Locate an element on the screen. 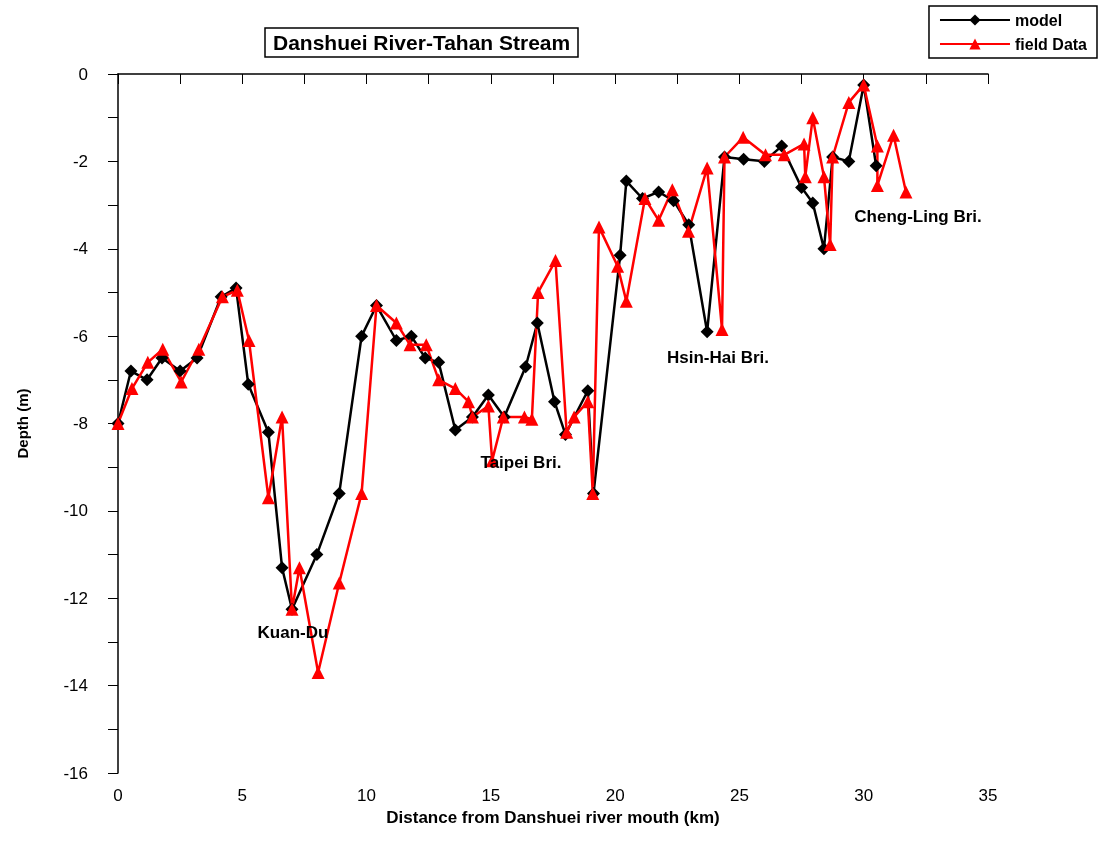 The width and height of the screenshot is (1112, 857). x-tick-label: 25 is located at coordinates (739, 795).